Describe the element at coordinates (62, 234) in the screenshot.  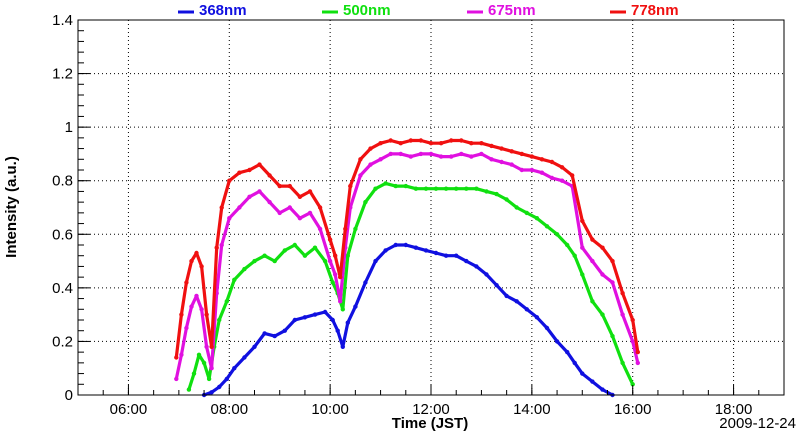
I see `y-tick-label: 0.6` at that location.